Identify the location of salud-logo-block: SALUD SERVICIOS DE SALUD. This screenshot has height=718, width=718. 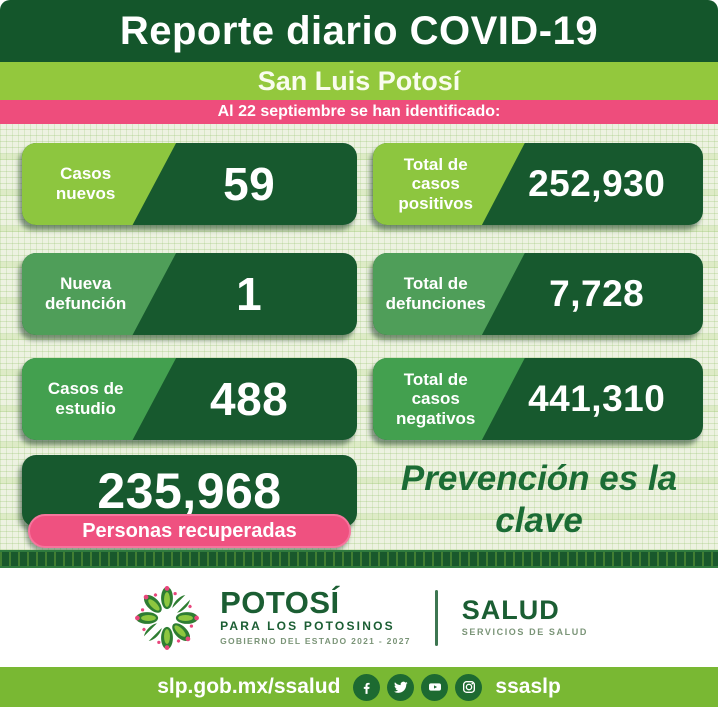
(524, 616).